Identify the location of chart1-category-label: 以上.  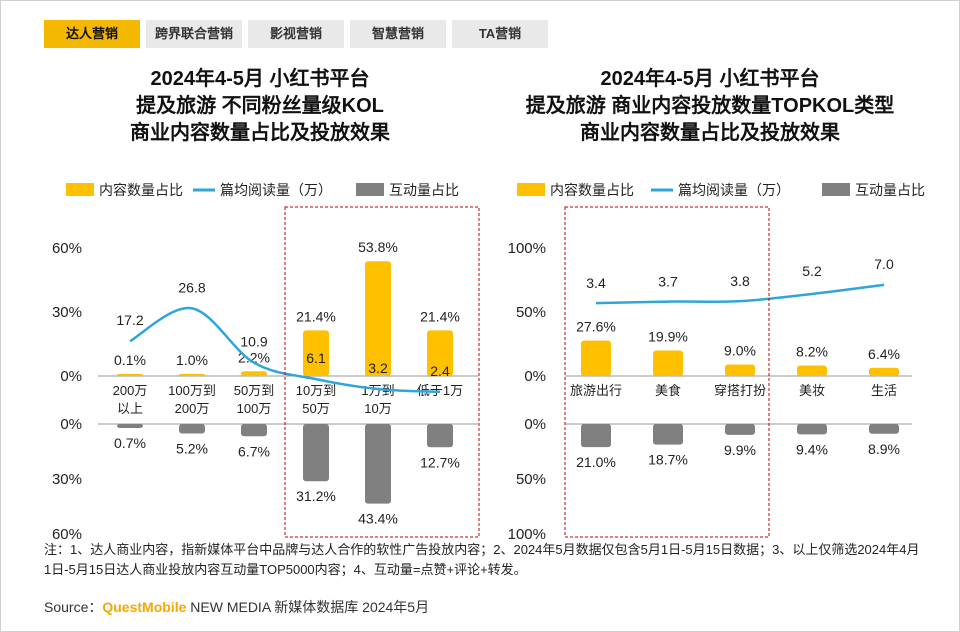
(130, 408).